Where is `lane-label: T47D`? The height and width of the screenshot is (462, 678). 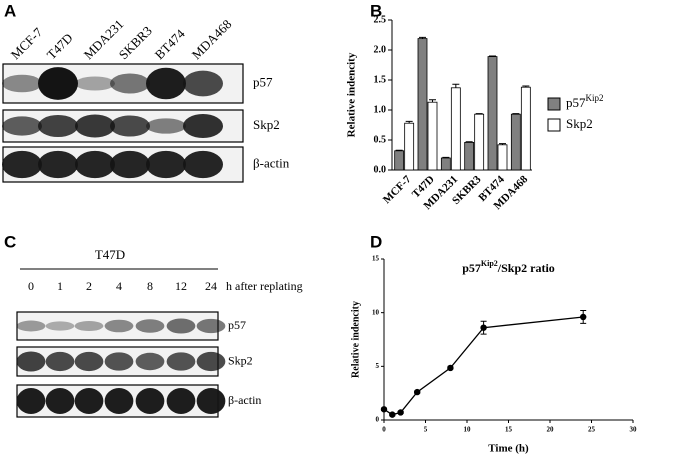 lane-label: T47D is located at coordinates (60, 46).